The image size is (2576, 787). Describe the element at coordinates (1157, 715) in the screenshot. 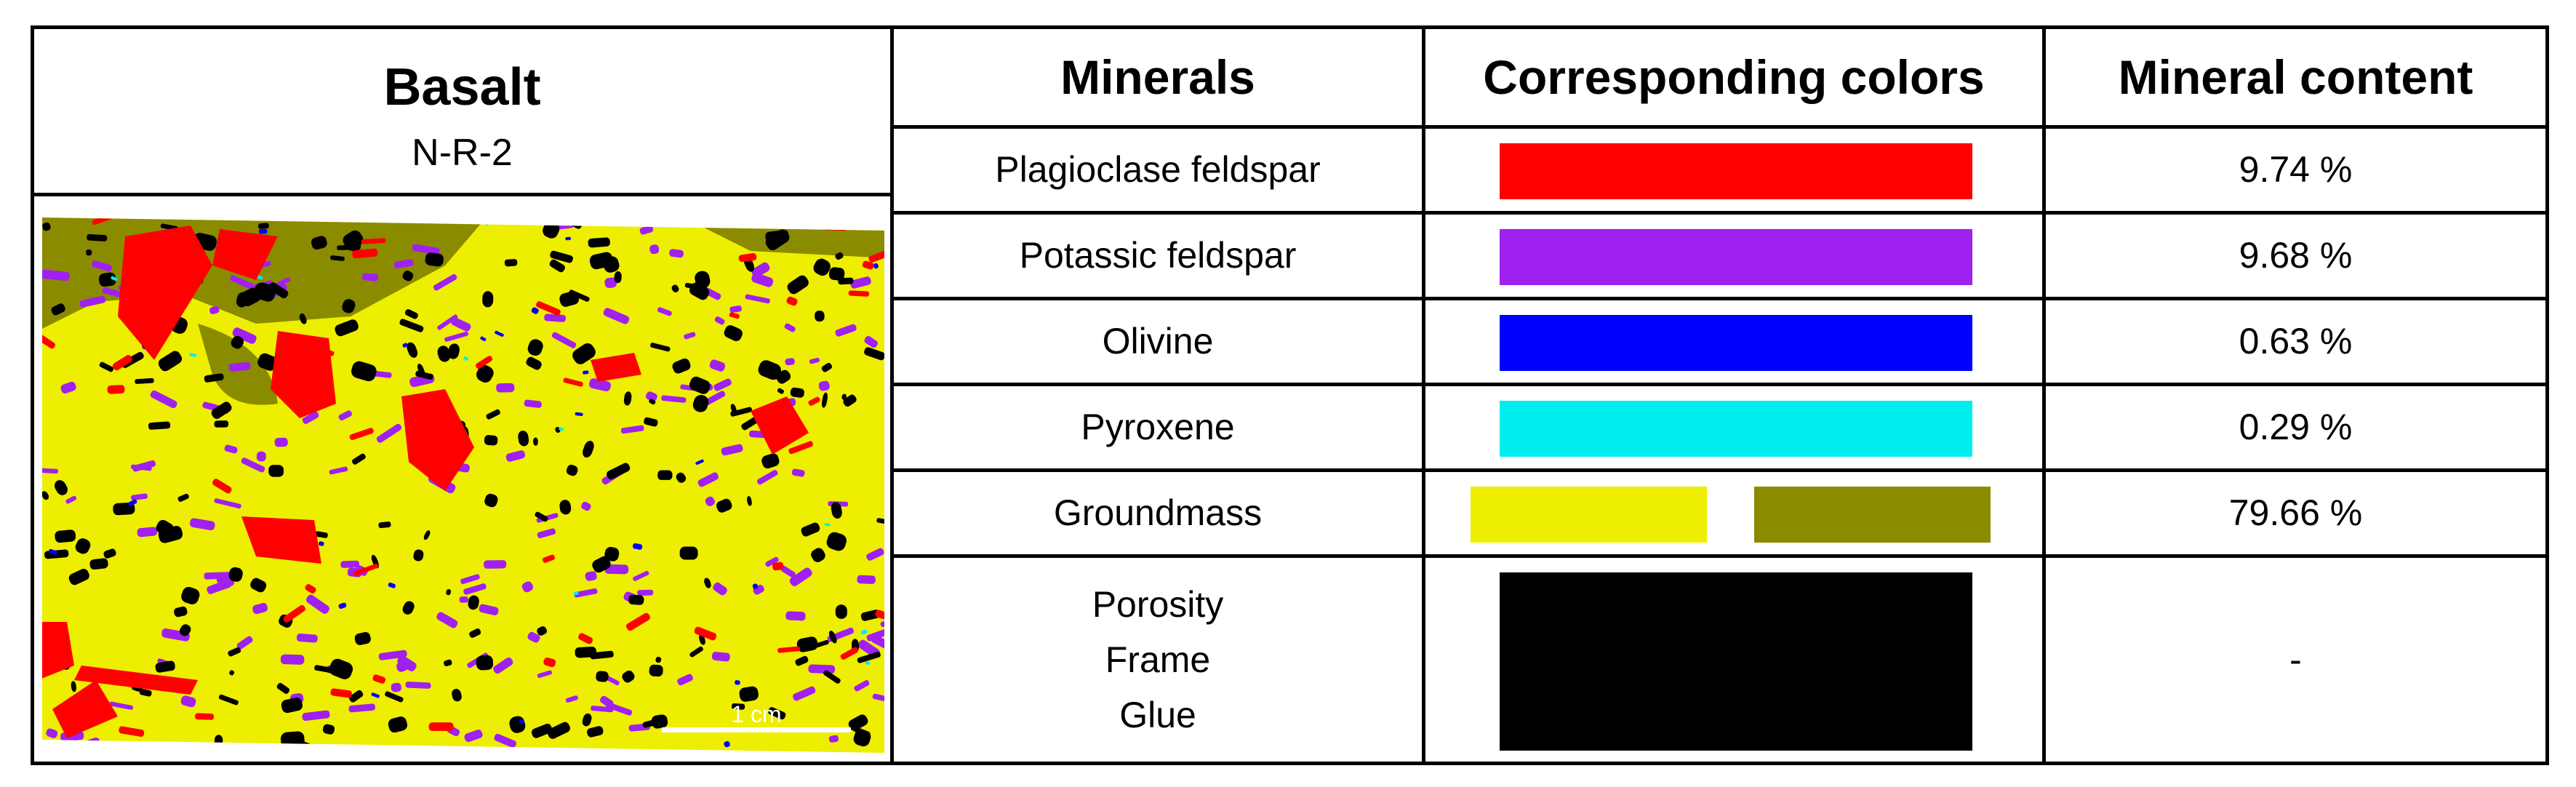

I see `mineral-name-line: Glue` at that location.